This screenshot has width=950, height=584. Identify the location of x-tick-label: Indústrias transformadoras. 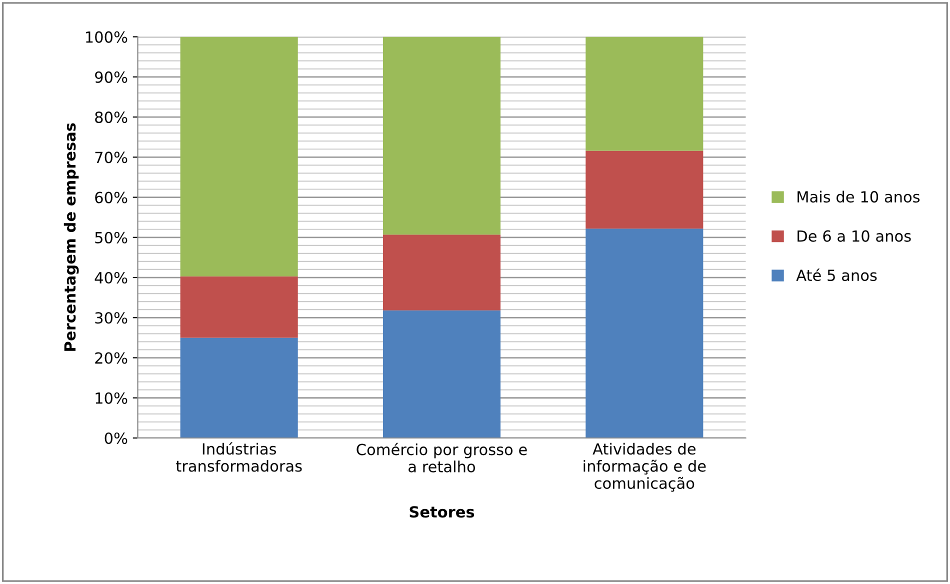
(239, 457).